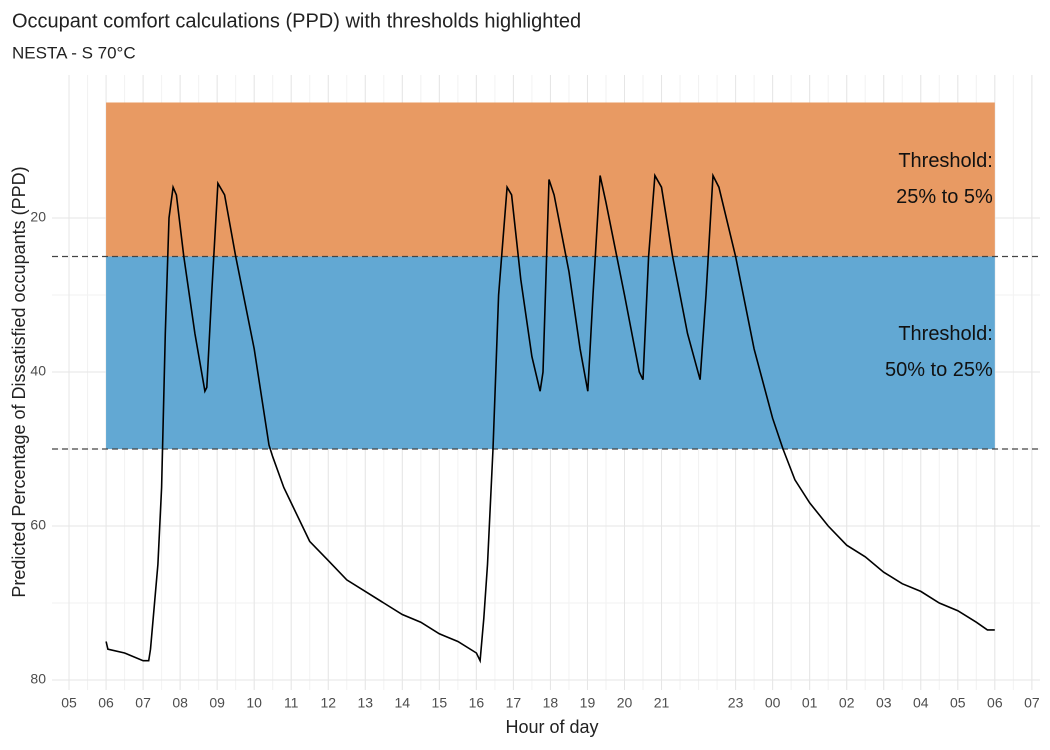 Image resolution: width=1050 pixels, height=750 pixels. What do you see at coordinates (180, 703) in the screenshot?
I see `x-tick-label: 08` at bounding box center [180, 703].